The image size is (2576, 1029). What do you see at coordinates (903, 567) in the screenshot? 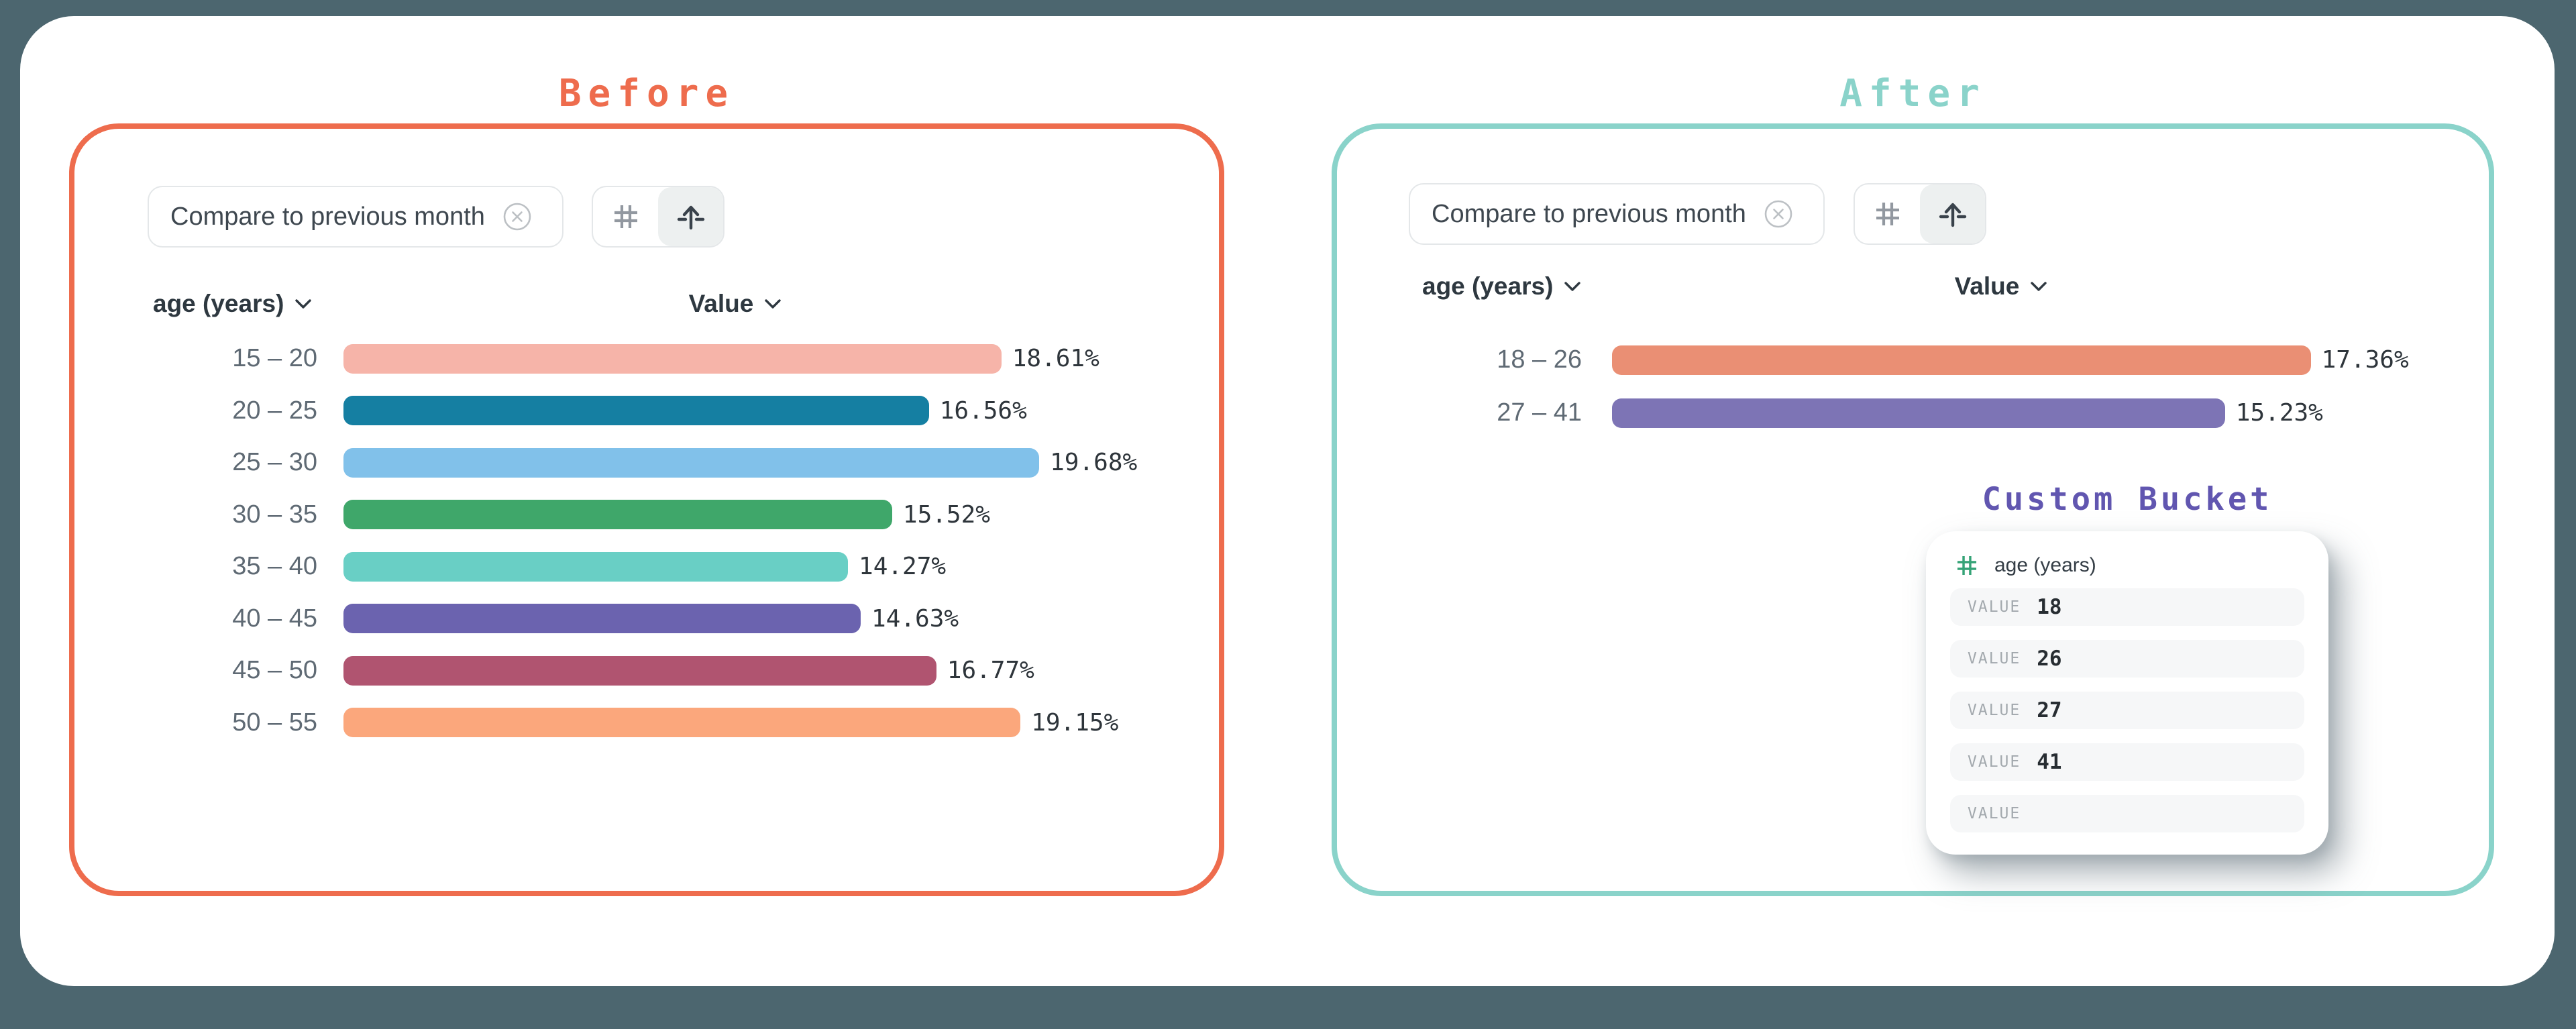
I see `value-label: 14.27%` at bounding box center [903, 567].